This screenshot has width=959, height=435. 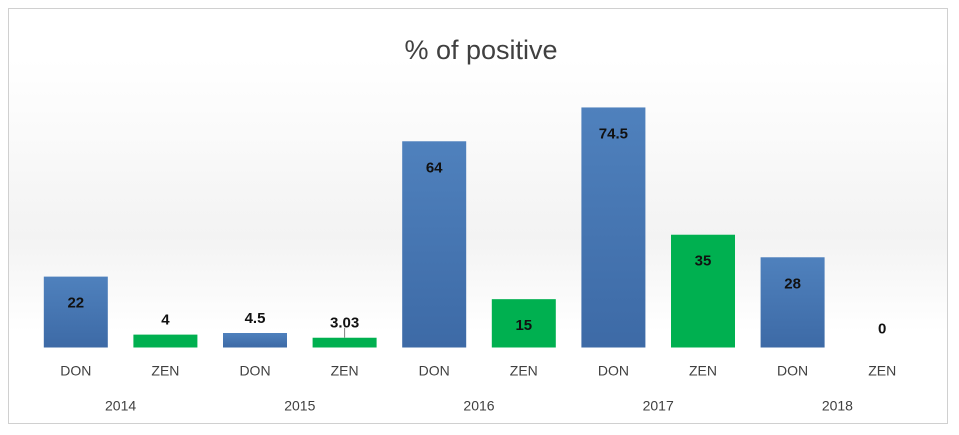 I want to click on bar-don-2016, so click(x=434, y=244).